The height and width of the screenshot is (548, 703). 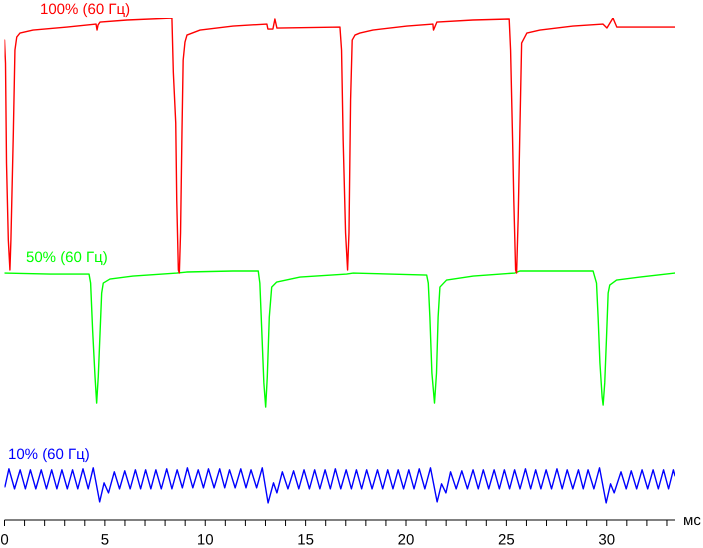 What do you see at coordinates (85, 9) in the screenshot?
I see `series-label: 100% (60 Гц)` at bounding box center [85, 9].